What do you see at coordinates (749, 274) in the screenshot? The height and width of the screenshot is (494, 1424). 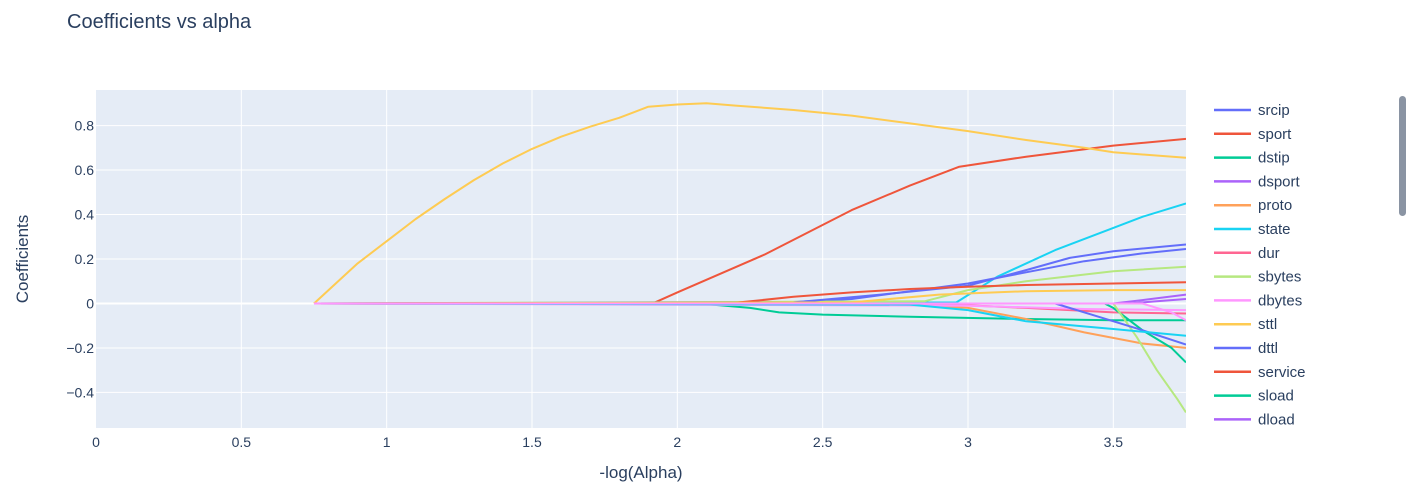 I see `series-line-dttl` at bounding box center [749, 274].